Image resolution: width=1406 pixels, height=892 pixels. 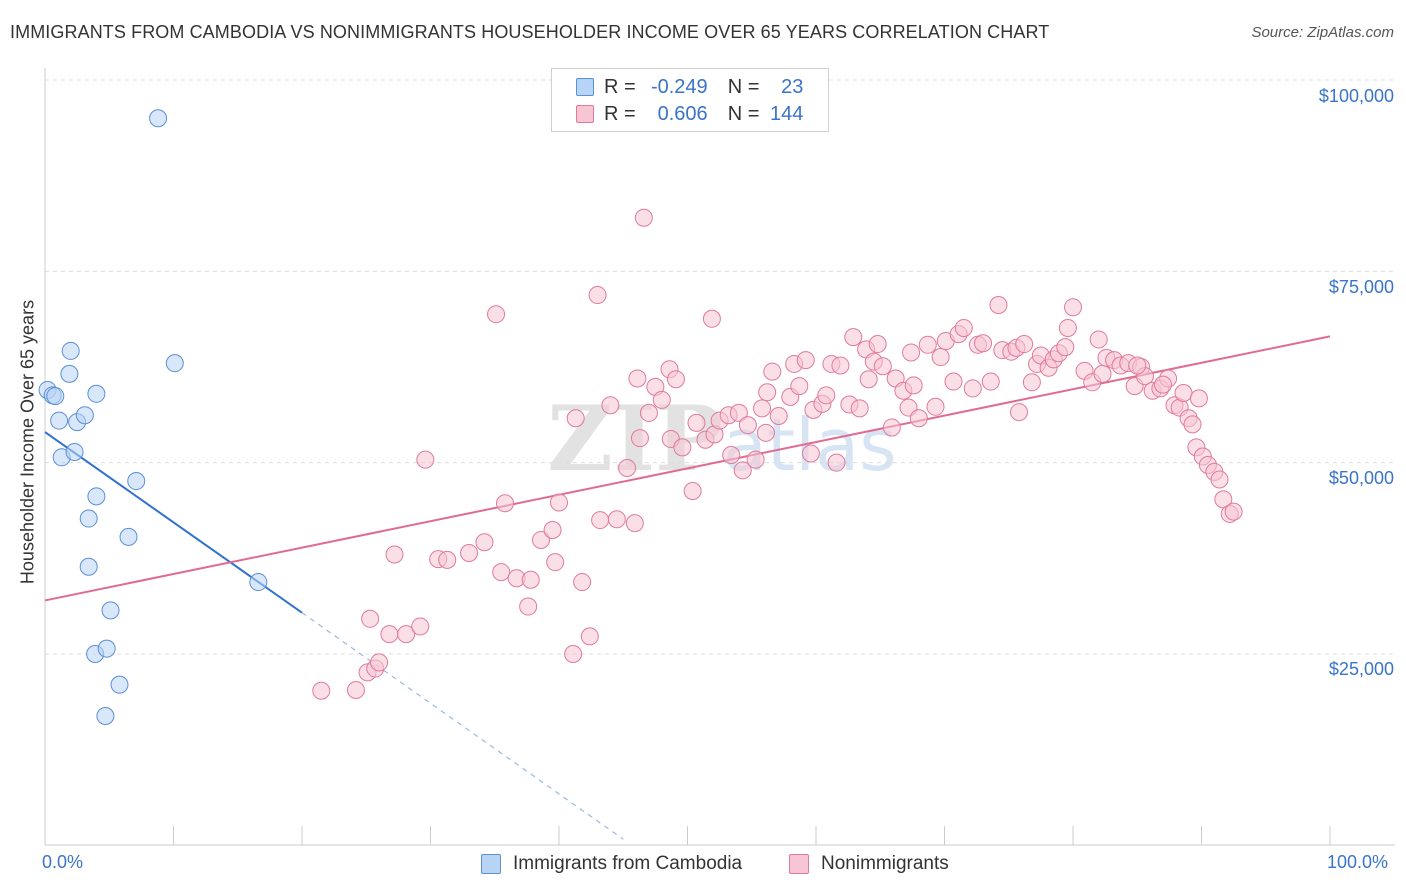 I want to click on y-axis-title: Householder Income Over 65 years, so click(x=27, y=442).